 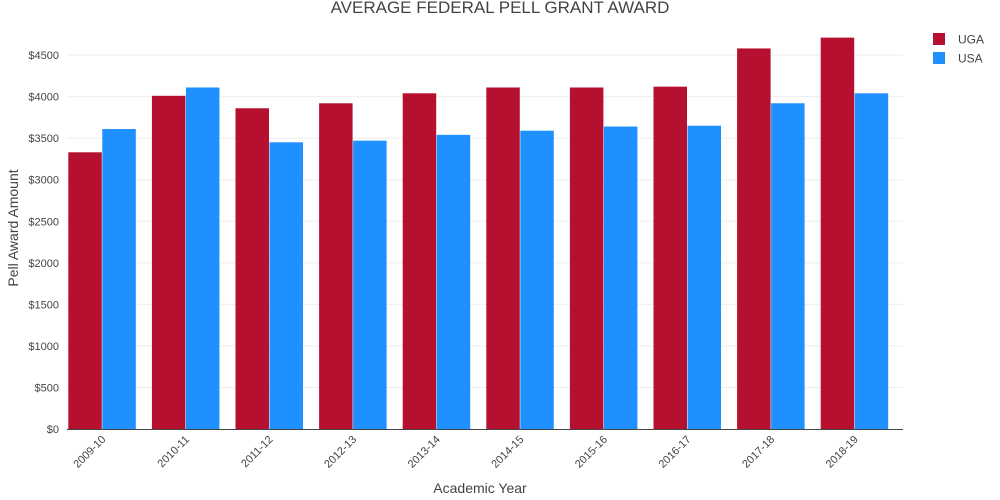 What do you see at coordinates (842, 452) in the screenshot?
I see `x-tick-label: 2018-19` at bounding box center [842, 452].